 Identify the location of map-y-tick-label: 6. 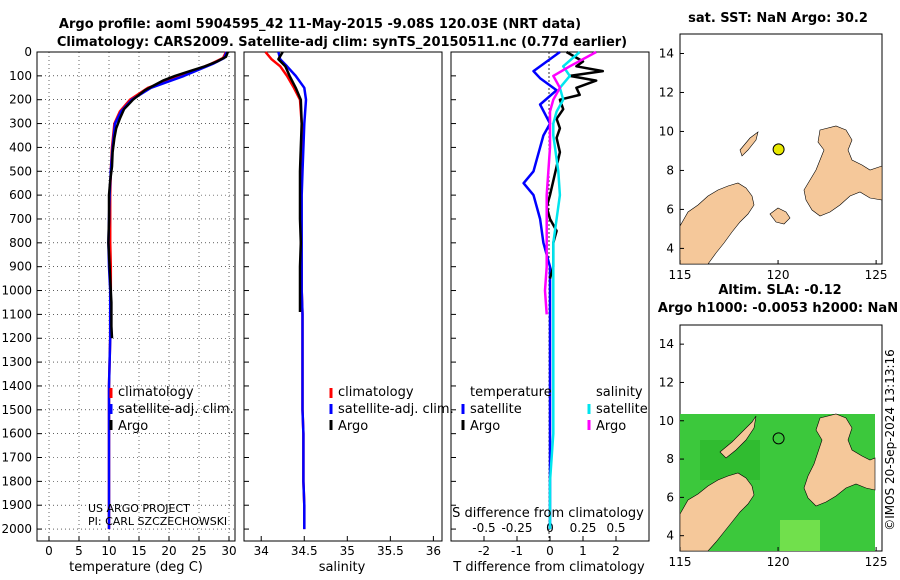
(670, 209).